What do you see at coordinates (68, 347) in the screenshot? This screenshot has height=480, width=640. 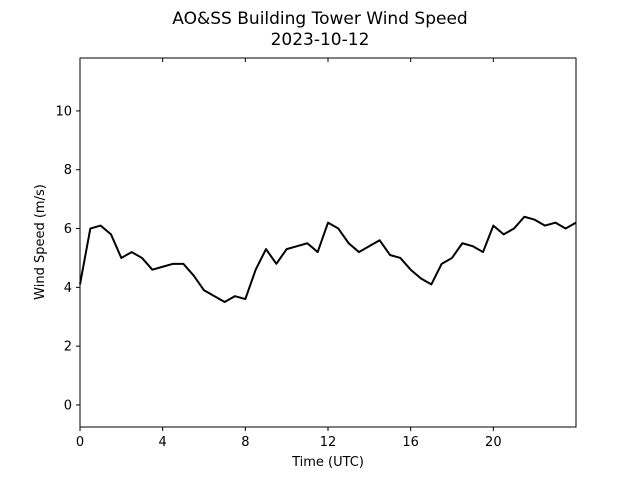 I see `y-tick-label: 2` at bounding box center [68, 347].